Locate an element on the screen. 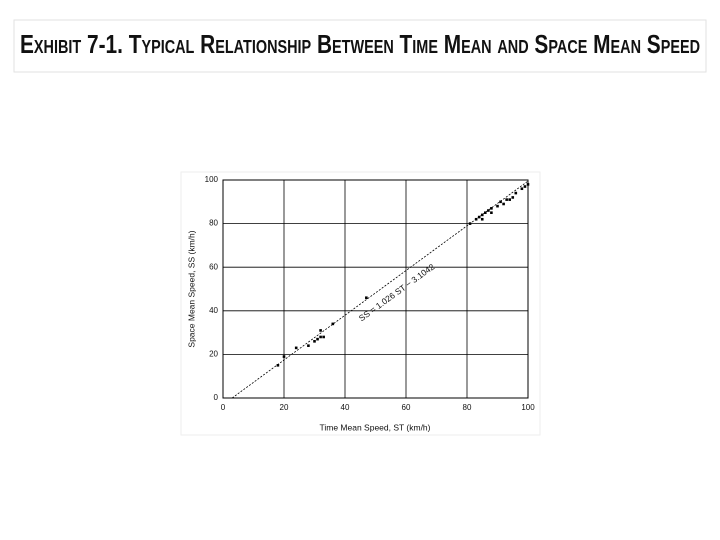 This screenshot has height=540, width=720. y-tick-label: 60 is located at coordinates (213, 266).